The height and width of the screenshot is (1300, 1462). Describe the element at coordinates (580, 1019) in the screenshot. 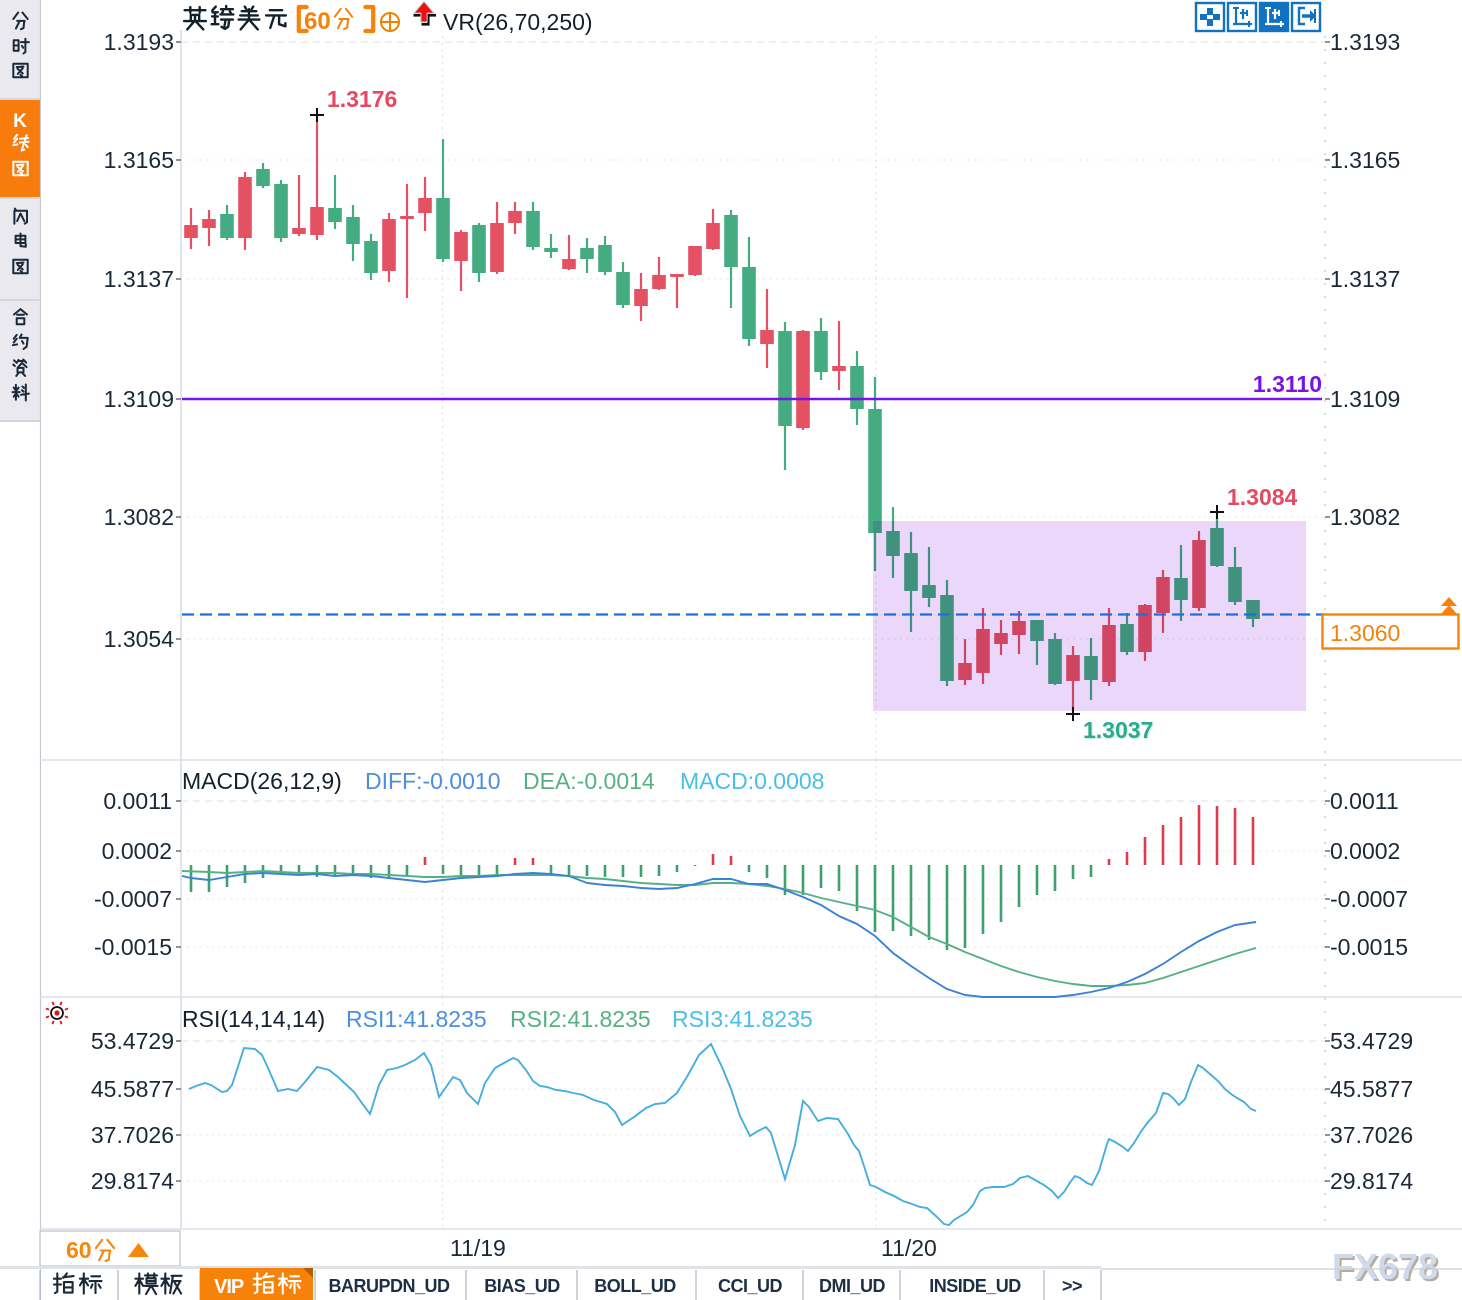

I see `svg-text: RSI2:41.8235` at that location.